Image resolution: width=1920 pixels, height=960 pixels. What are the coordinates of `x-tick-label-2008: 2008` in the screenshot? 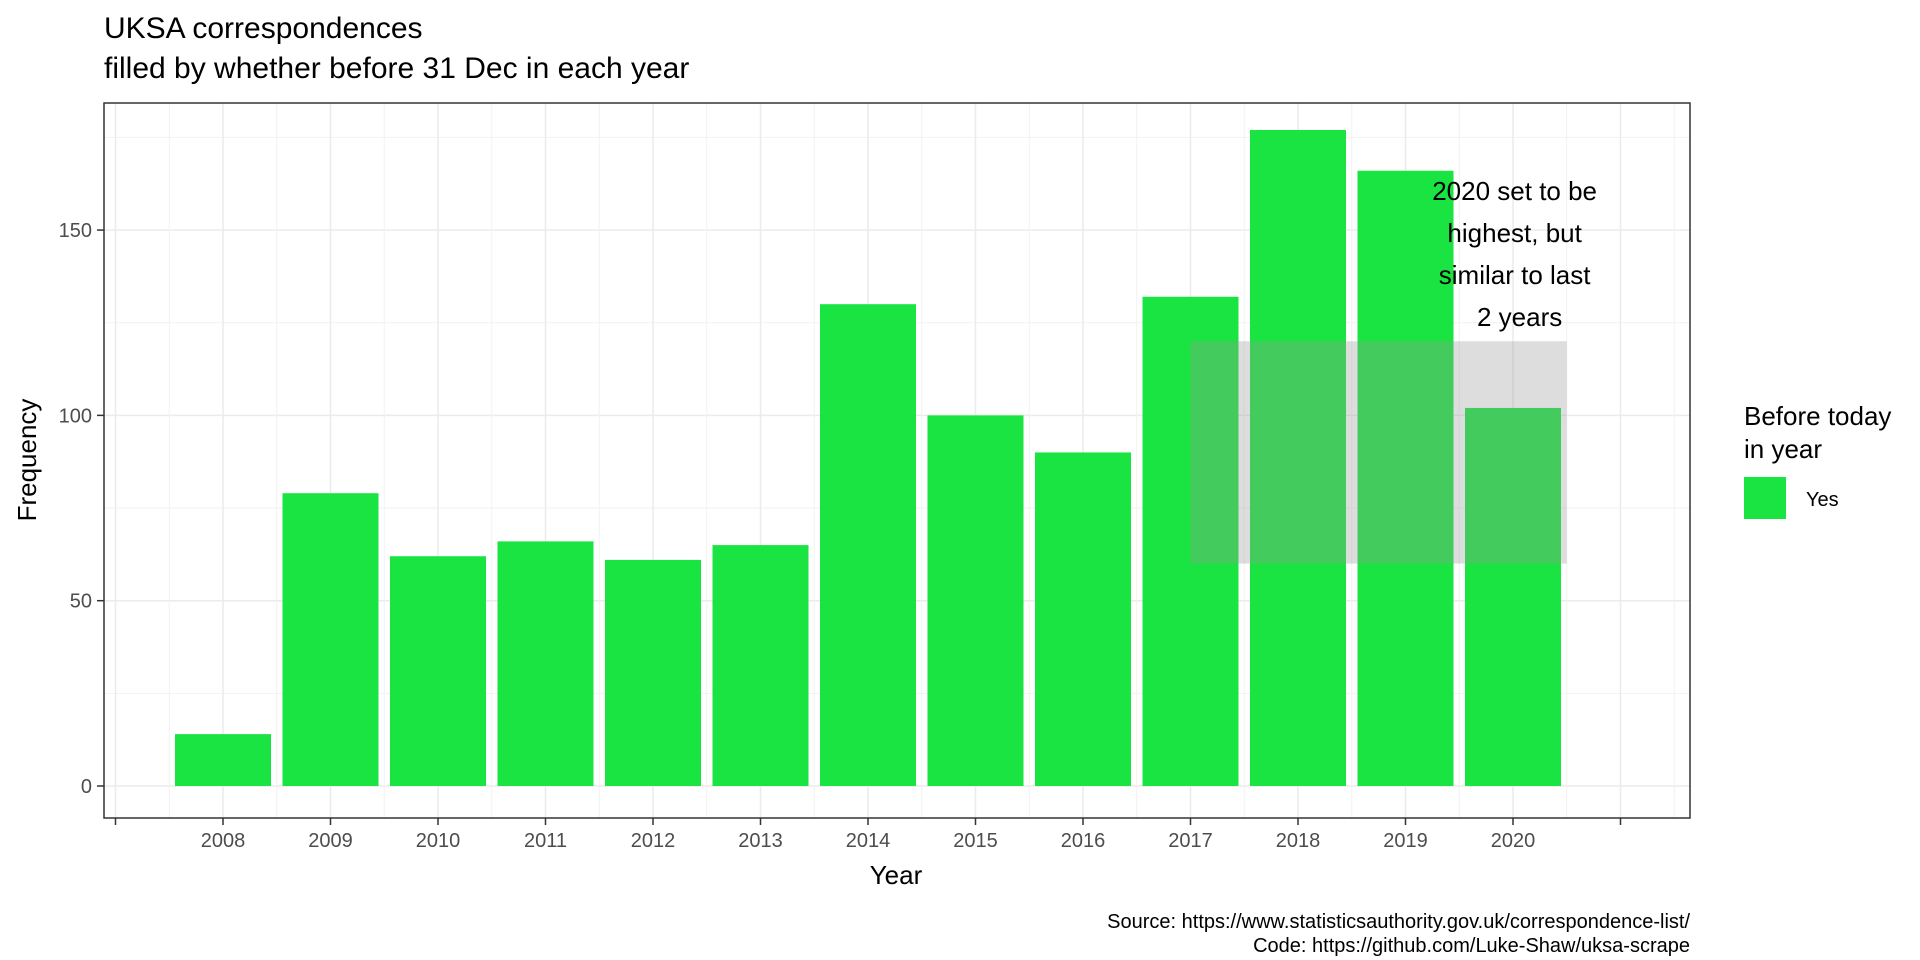 It's located at (223, 841).